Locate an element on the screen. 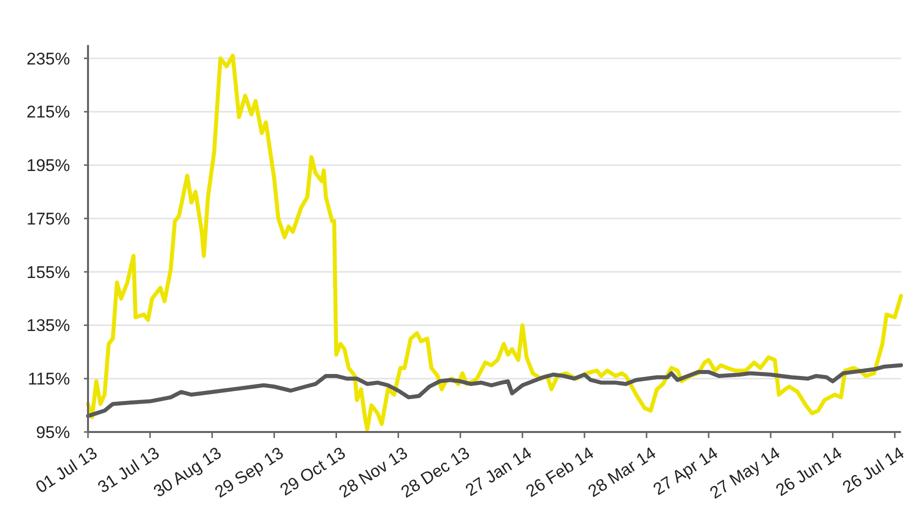  y-tick-label: 115% is located at coordinates (49, 379).